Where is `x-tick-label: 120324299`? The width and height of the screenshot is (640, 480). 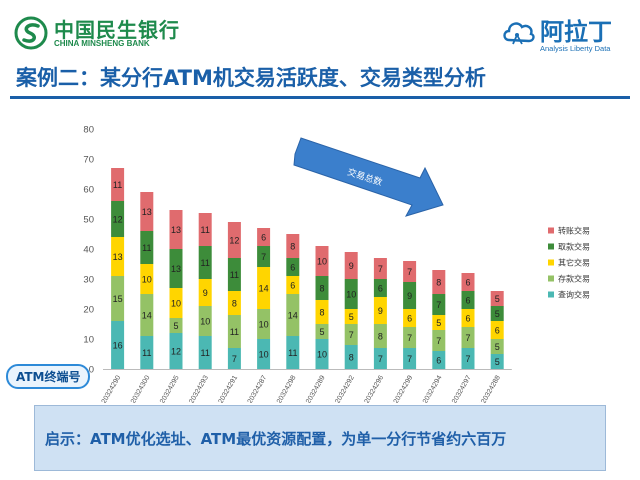 x-tick-label: 120324299 is located at coordinates (403, 388).